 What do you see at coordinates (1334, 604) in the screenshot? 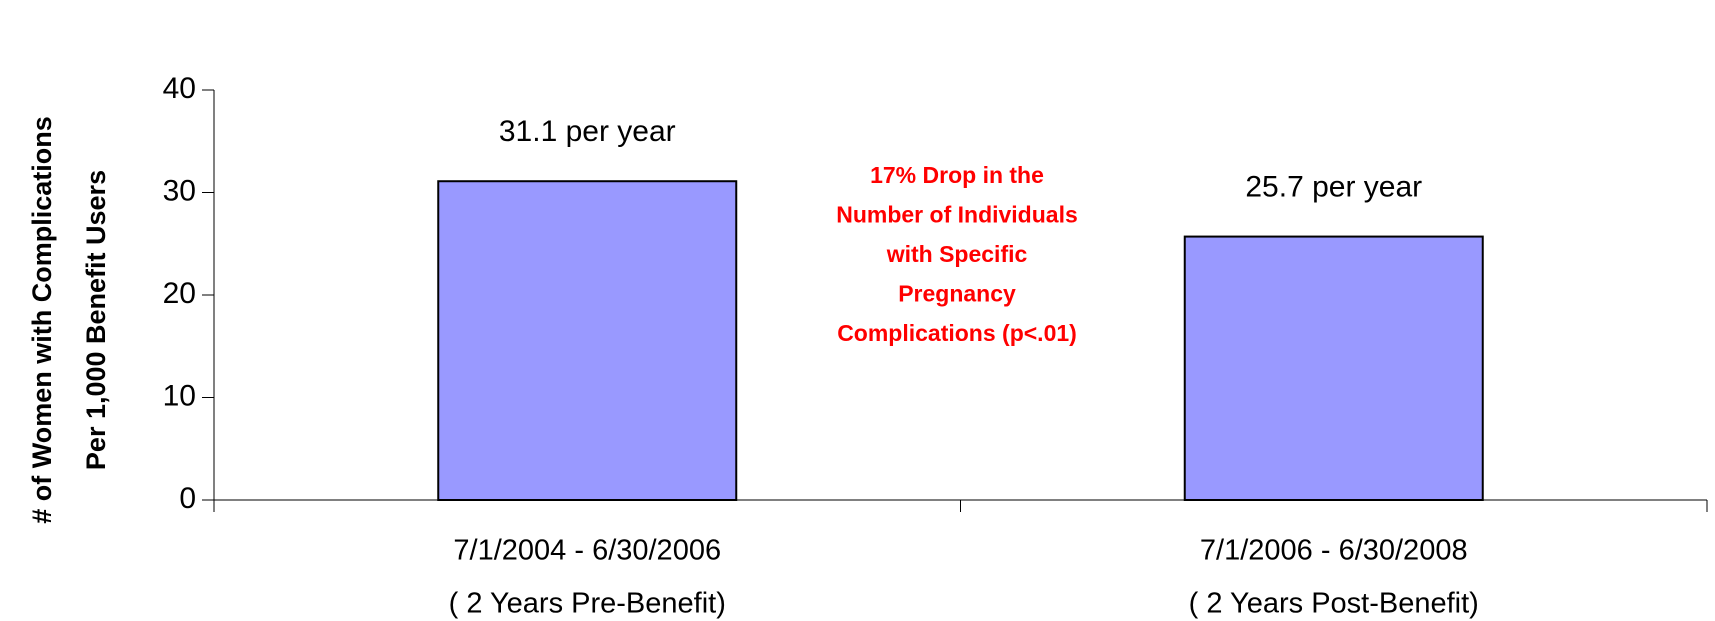
I see `x-tick-label: ( 2 Years Post-Benefit)` at bounding box center [1334, 604].